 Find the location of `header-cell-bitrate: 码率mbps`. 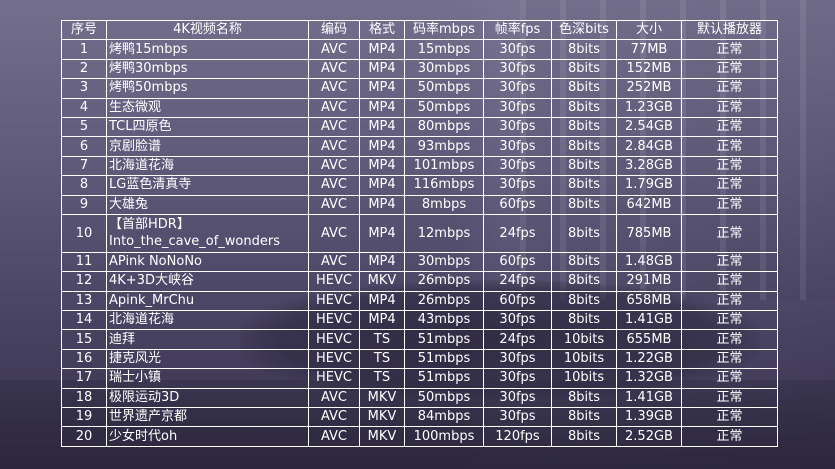

header-cell-bitrate: 码率mbps is located at coordinates (444, 30).